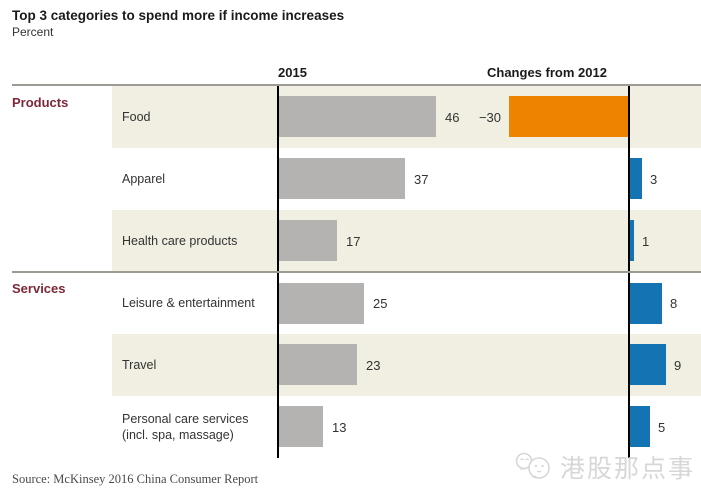  Describe the element at coordinates (662, 427) in the screenshot. I see `bar-value-change: 5` at that location.